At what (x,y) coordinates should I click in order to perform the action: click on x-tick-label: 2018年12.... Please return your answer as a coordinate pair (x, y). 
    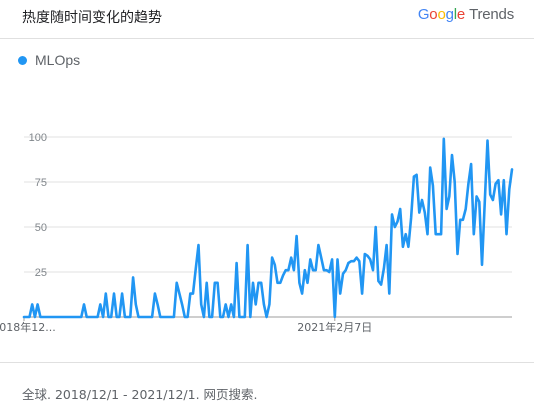
    Looking at the image, I should click on (28, 327).